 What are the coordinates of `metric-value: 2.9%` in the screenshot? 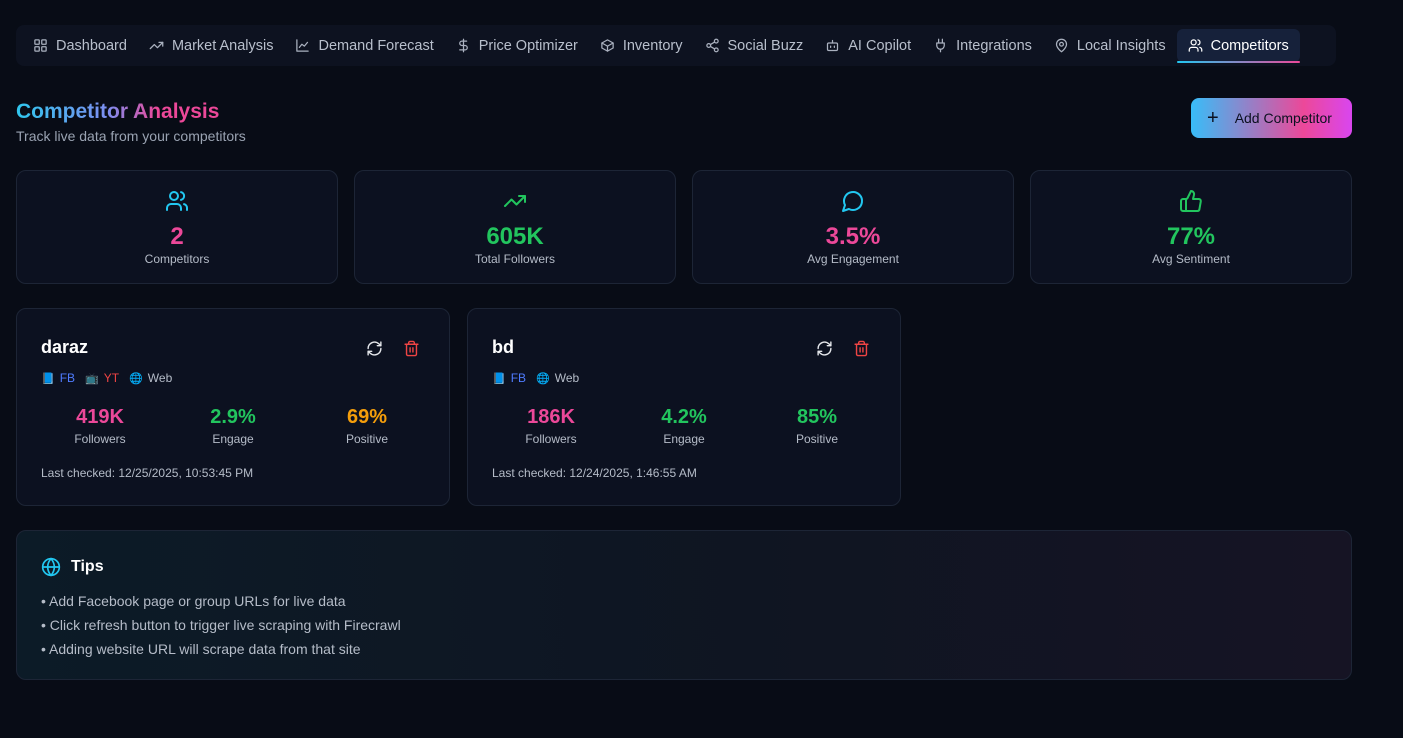 It's located at (233, 417).